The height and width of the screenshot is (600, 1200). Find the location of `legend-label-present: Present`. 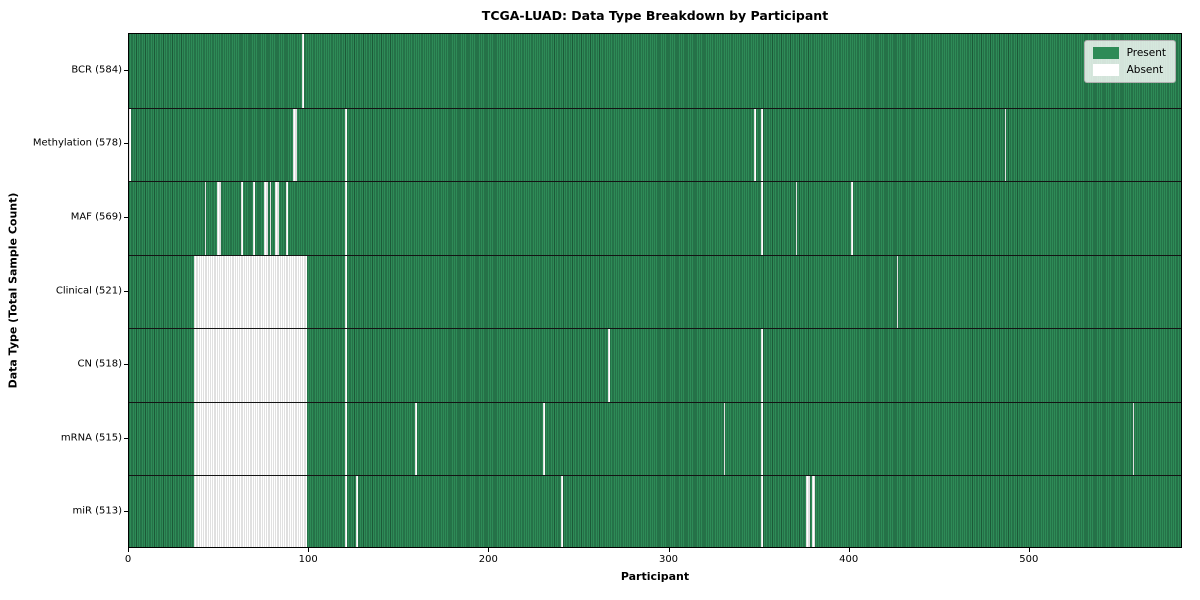

legend-label-present: Present is located at coordinates (1146, 53).